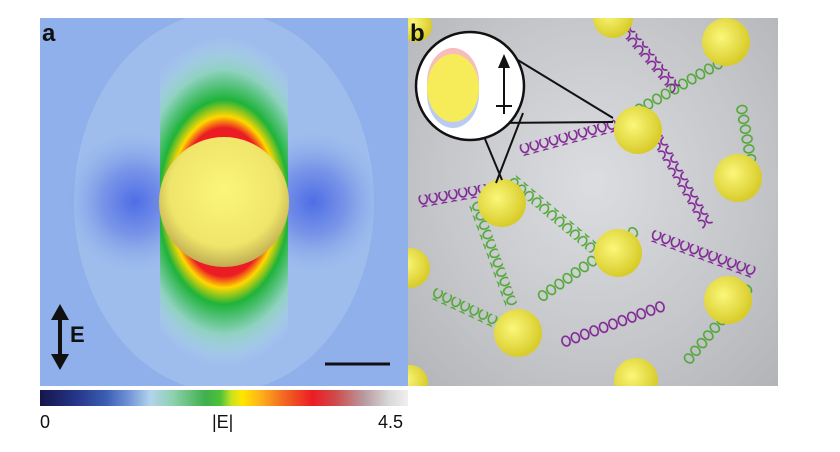  I want to click on field-label-e: E, so click(77, 334).